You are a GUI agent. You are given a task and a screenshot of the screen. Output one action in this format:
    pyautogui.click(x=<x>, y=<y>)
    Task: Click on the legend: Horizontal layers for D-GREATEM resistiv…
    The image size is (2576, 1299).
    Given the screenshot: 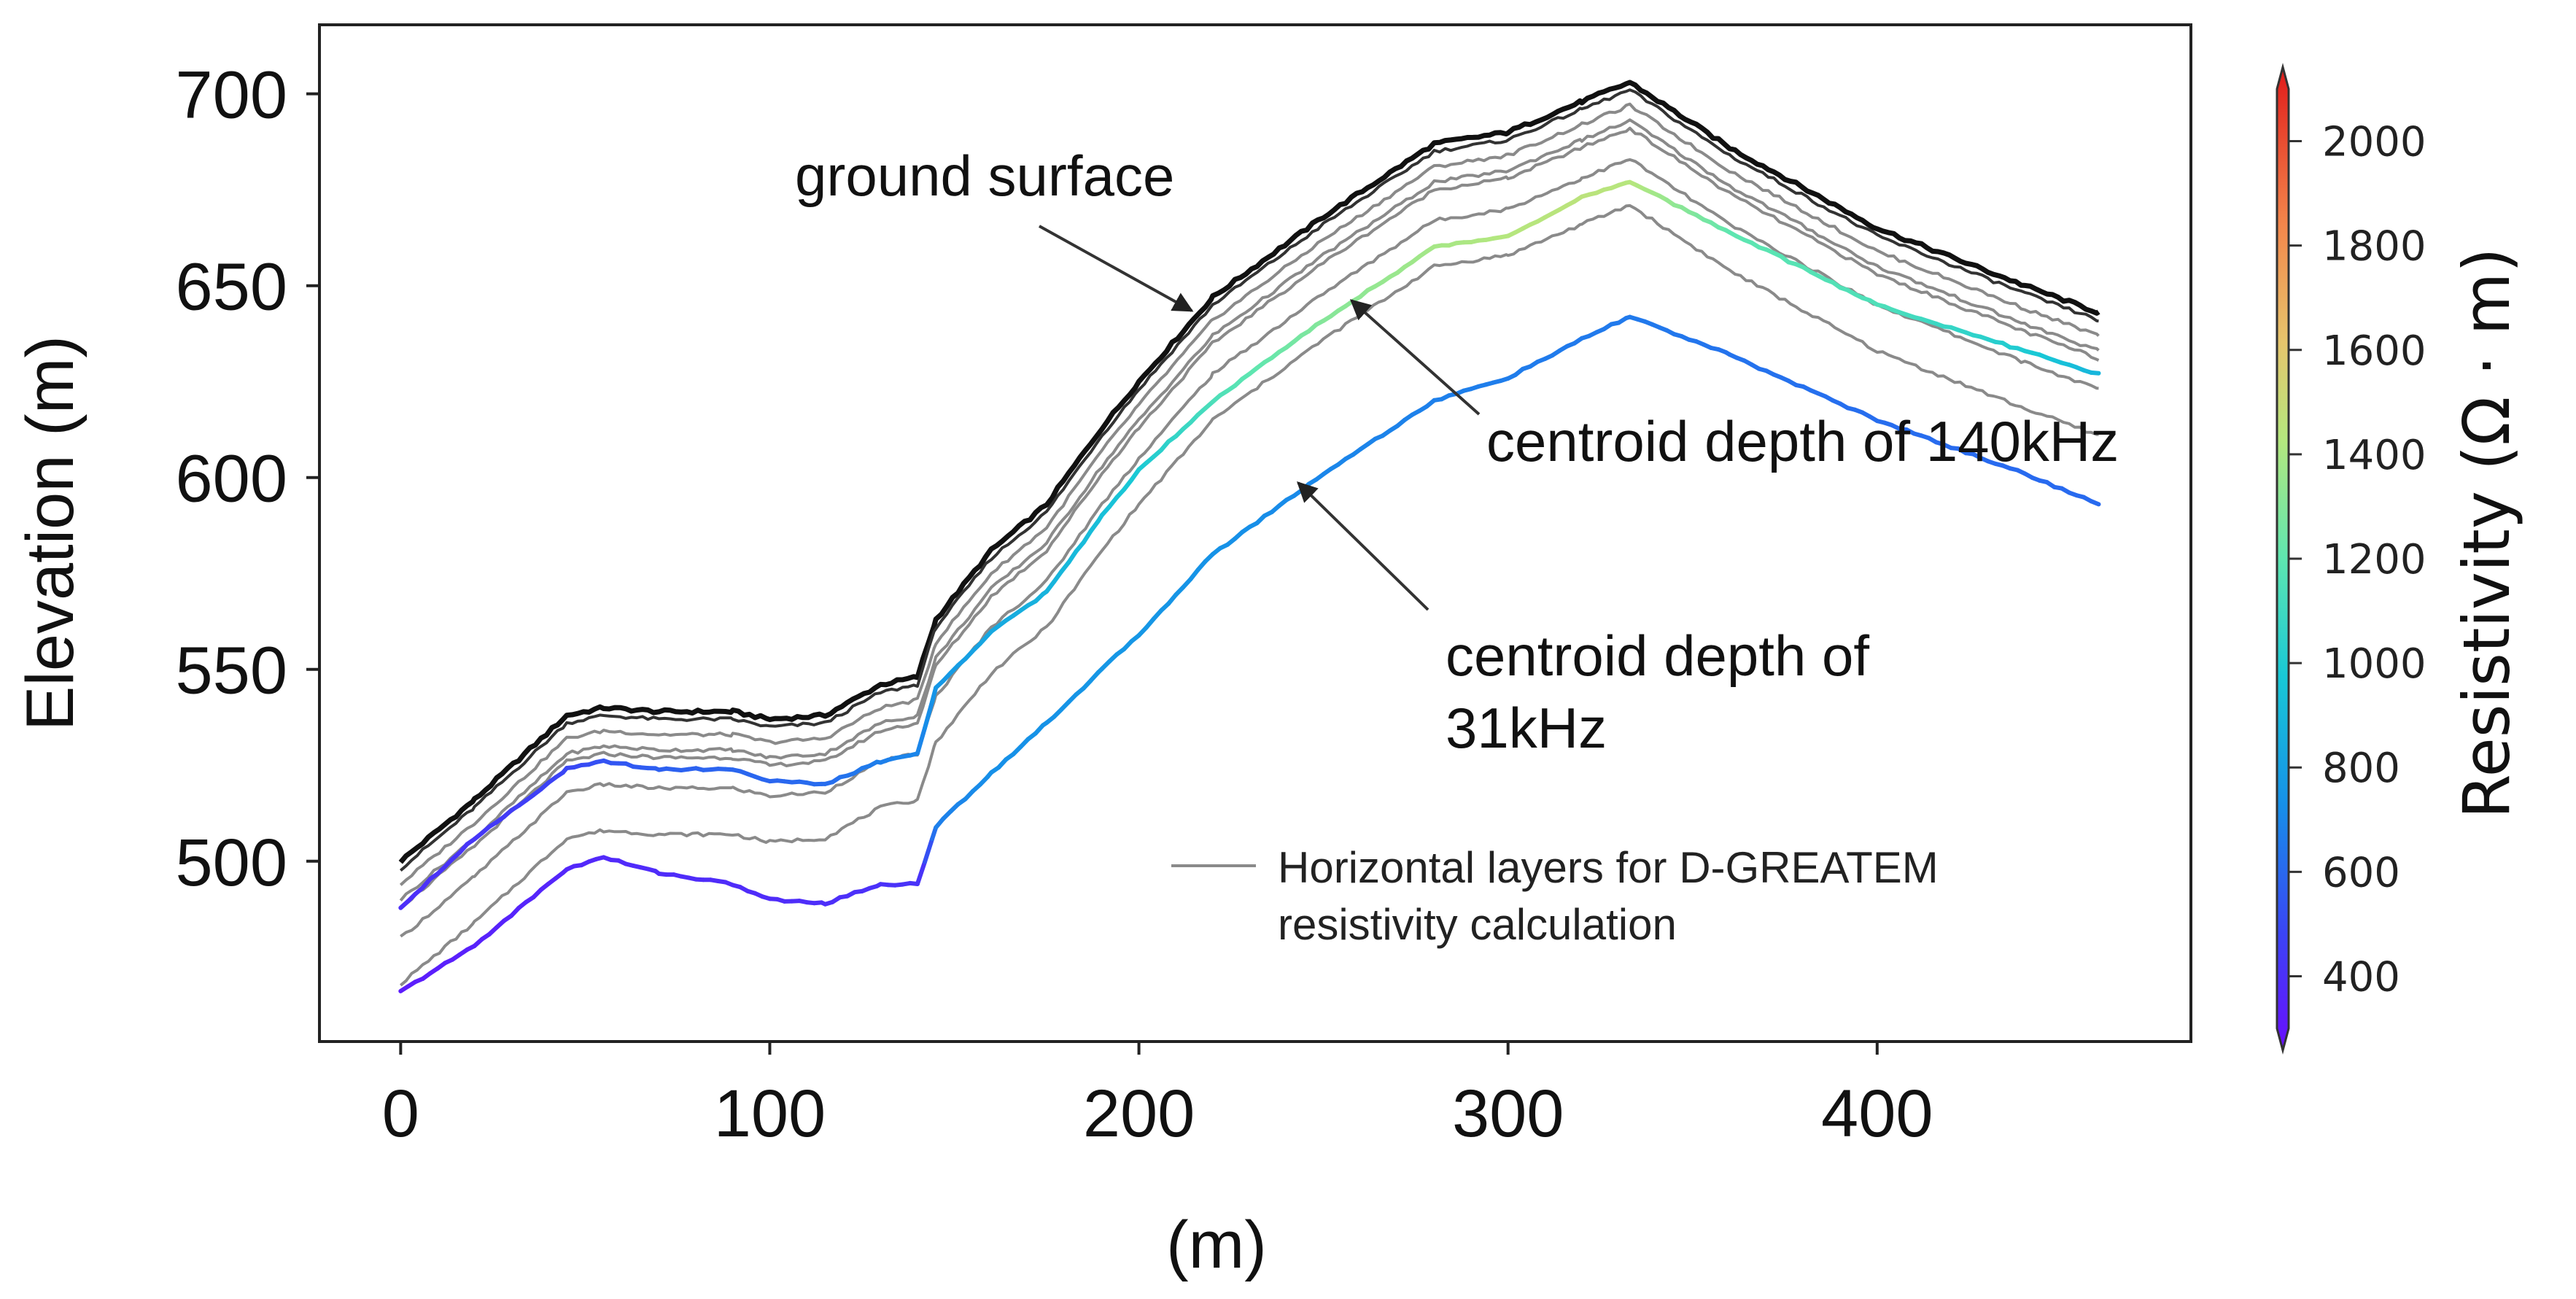 What is the action you would take?
    pyautogui.click(x=1555, y=896)
    